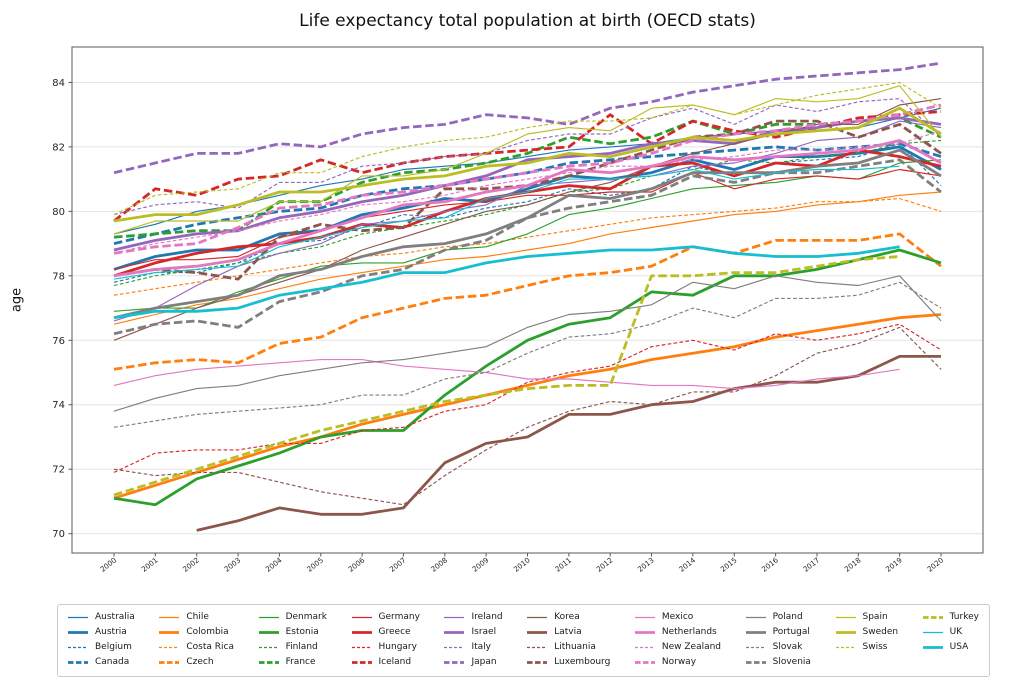  I want to click on legend-label: Latvia, so click(568, 632).